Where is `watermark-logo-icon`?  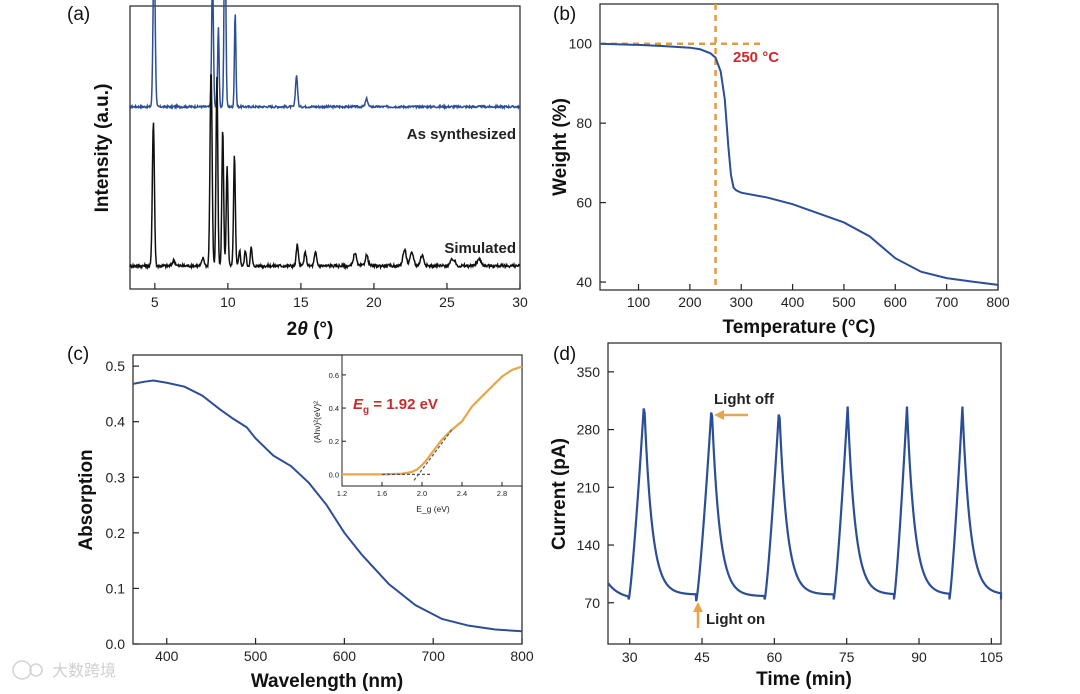 watermark-logo-icon is located at coordinates (22, 670).